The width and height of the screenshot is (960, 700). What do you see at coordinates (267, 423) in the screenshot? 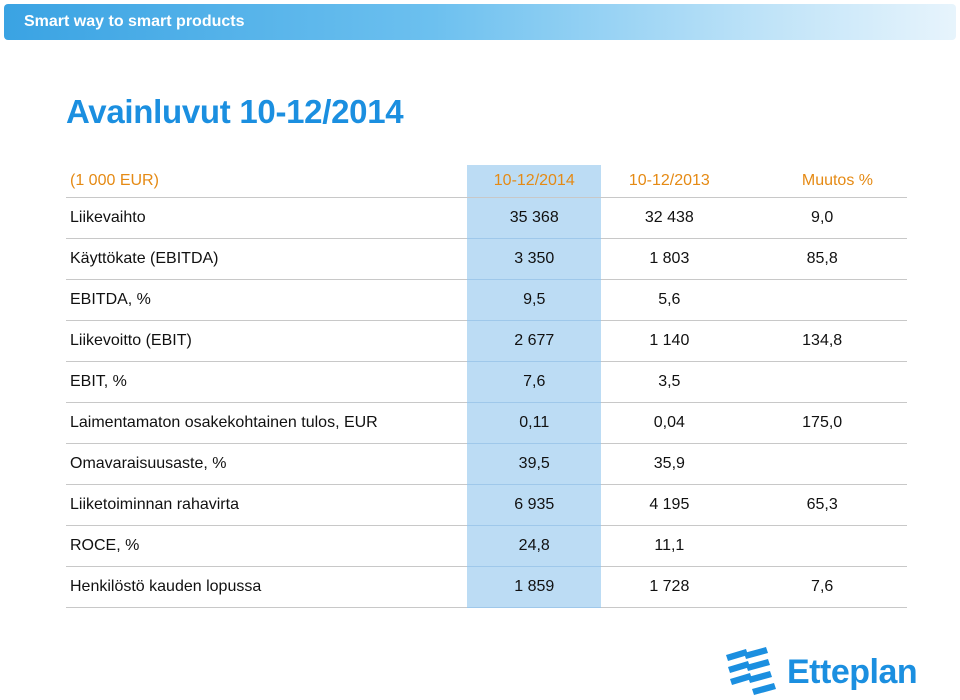
I see `row-label: Laimentamaton osakekohtainen tulos, EUR` at bounding box center [267, 423].